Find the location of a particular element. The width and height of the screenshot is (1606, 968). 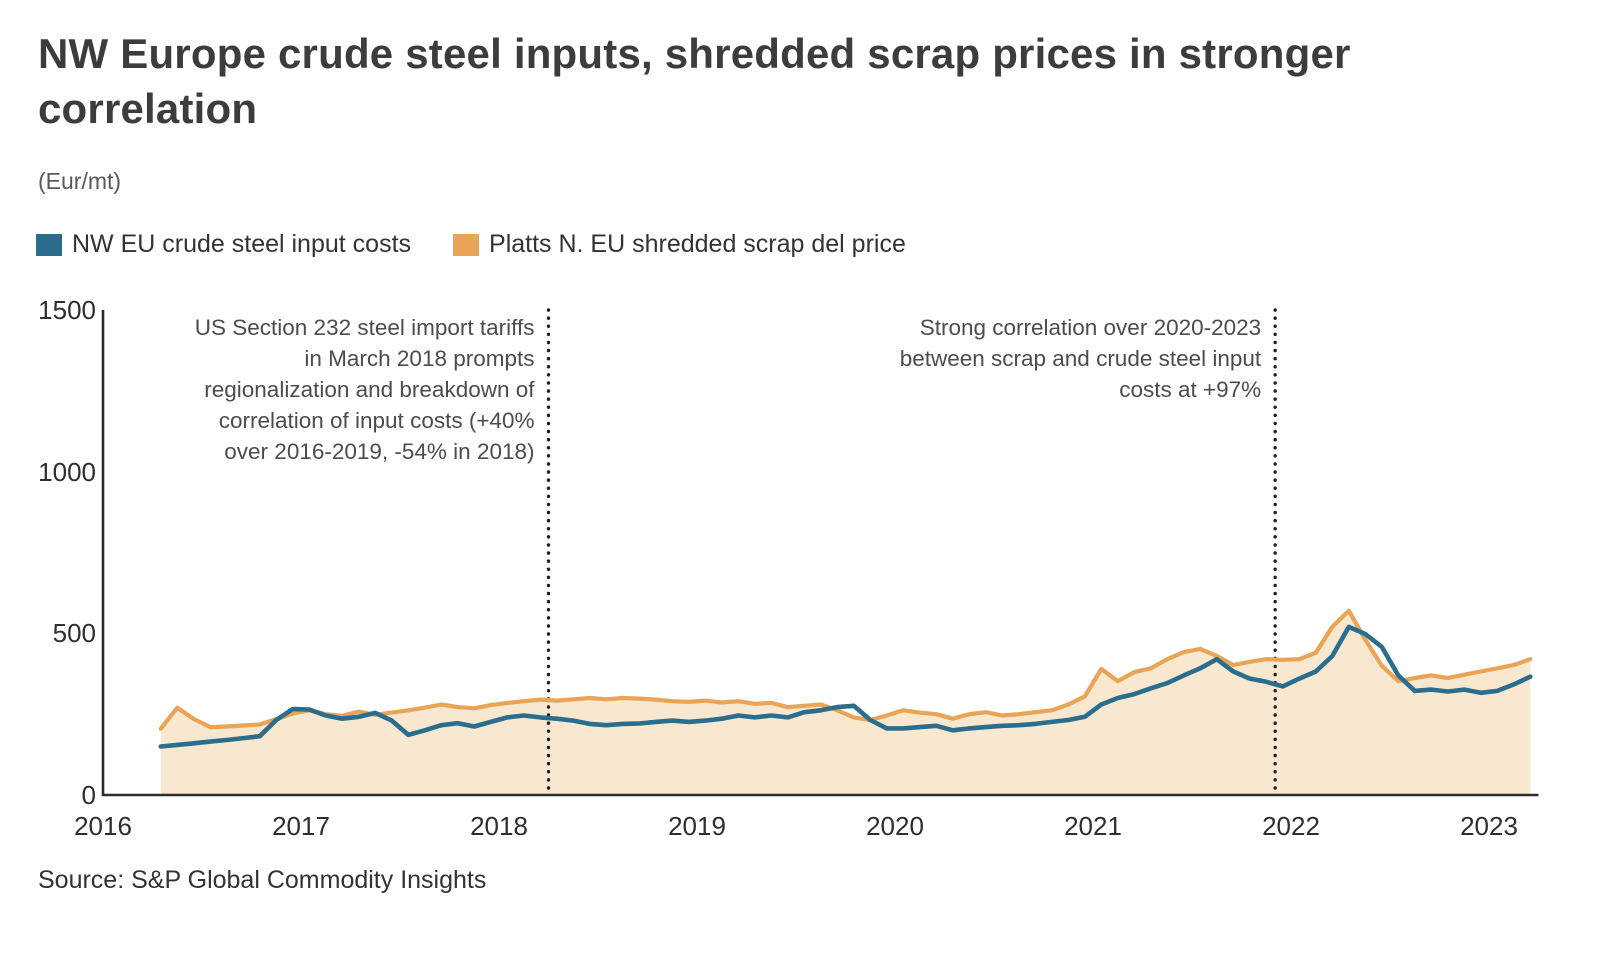

steel-series-swatch-icon is located at coordinates (49, 244).